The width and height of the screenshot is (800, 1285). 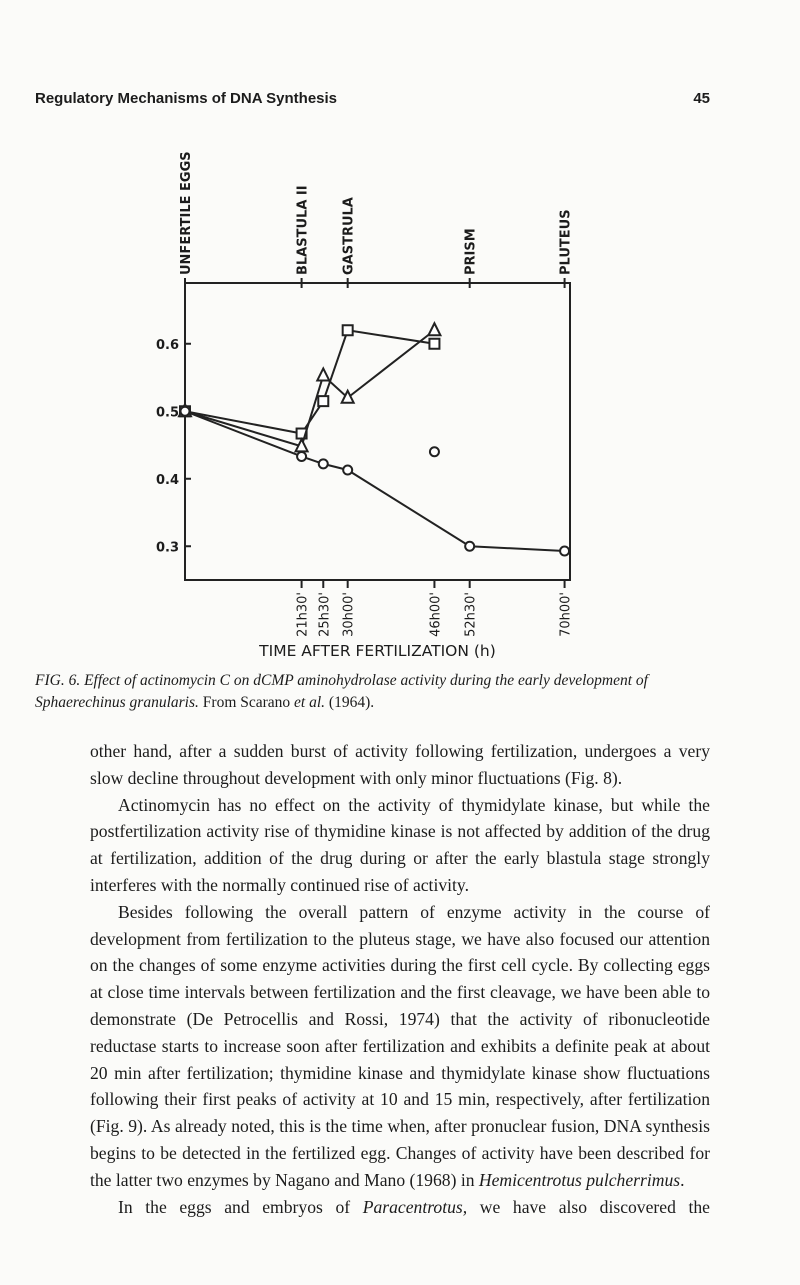 I want to click on caption-text: (1964)., so click(x=350, y=702).